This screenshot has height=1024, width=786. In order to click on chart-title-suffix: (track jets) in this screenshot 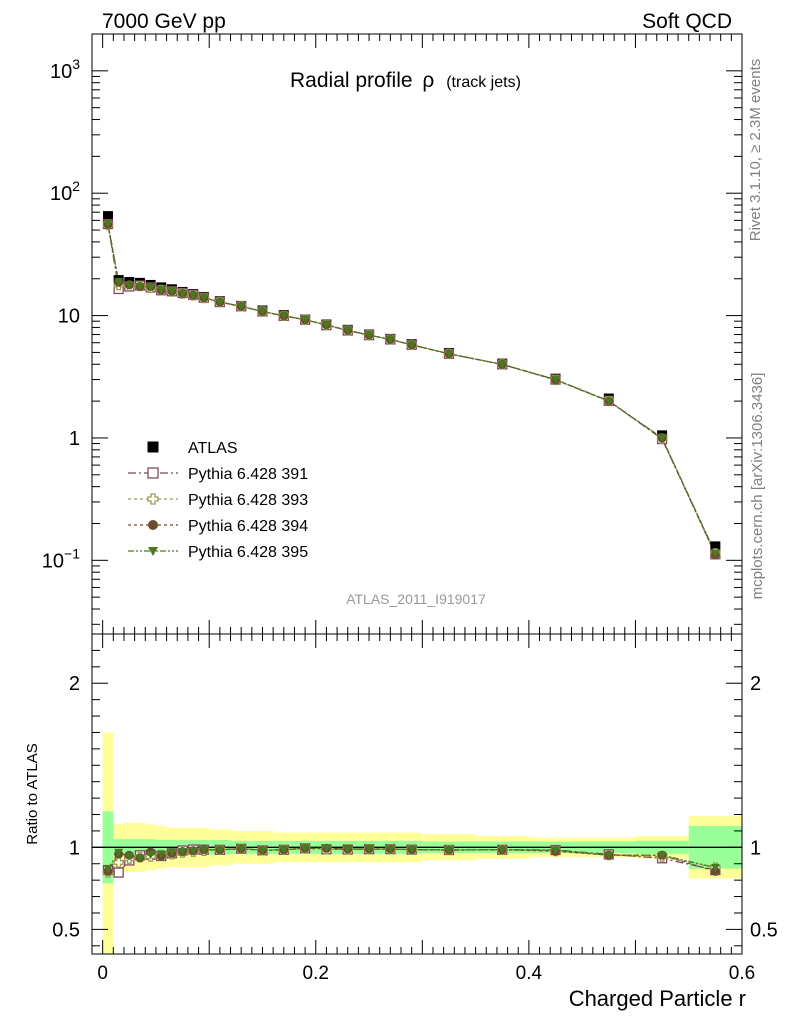, I will do `click(483, 82)`.